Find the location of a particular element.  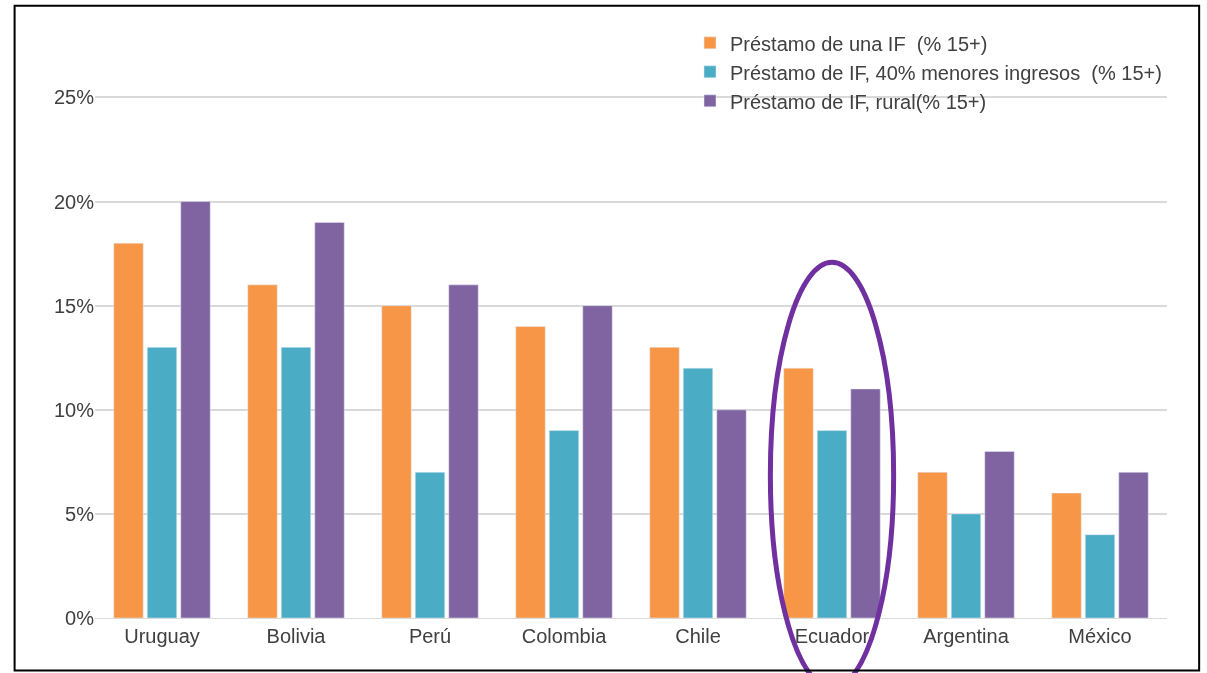

x-tick-label: Ecuador is located at coordinates (832, 636).